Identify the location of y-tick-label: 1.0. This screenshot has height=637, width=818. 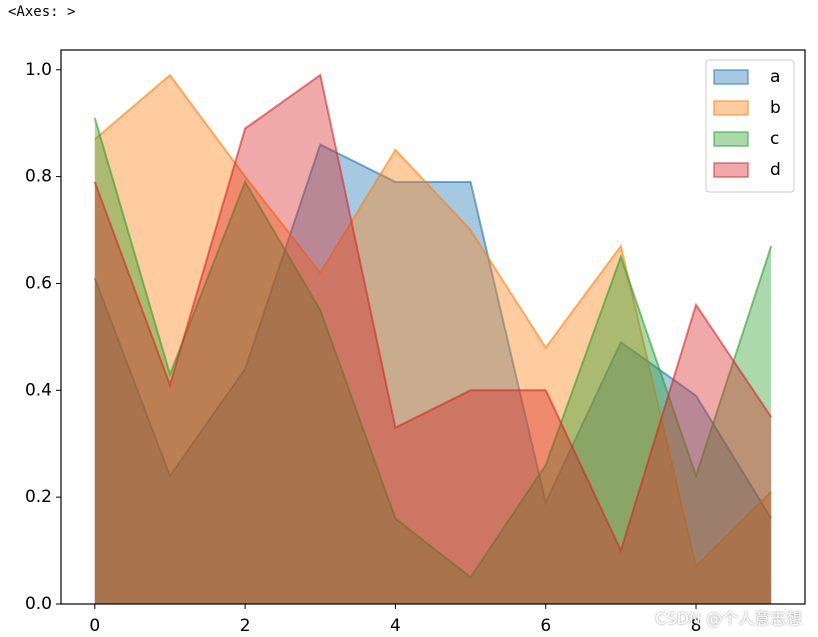
(38, 70).